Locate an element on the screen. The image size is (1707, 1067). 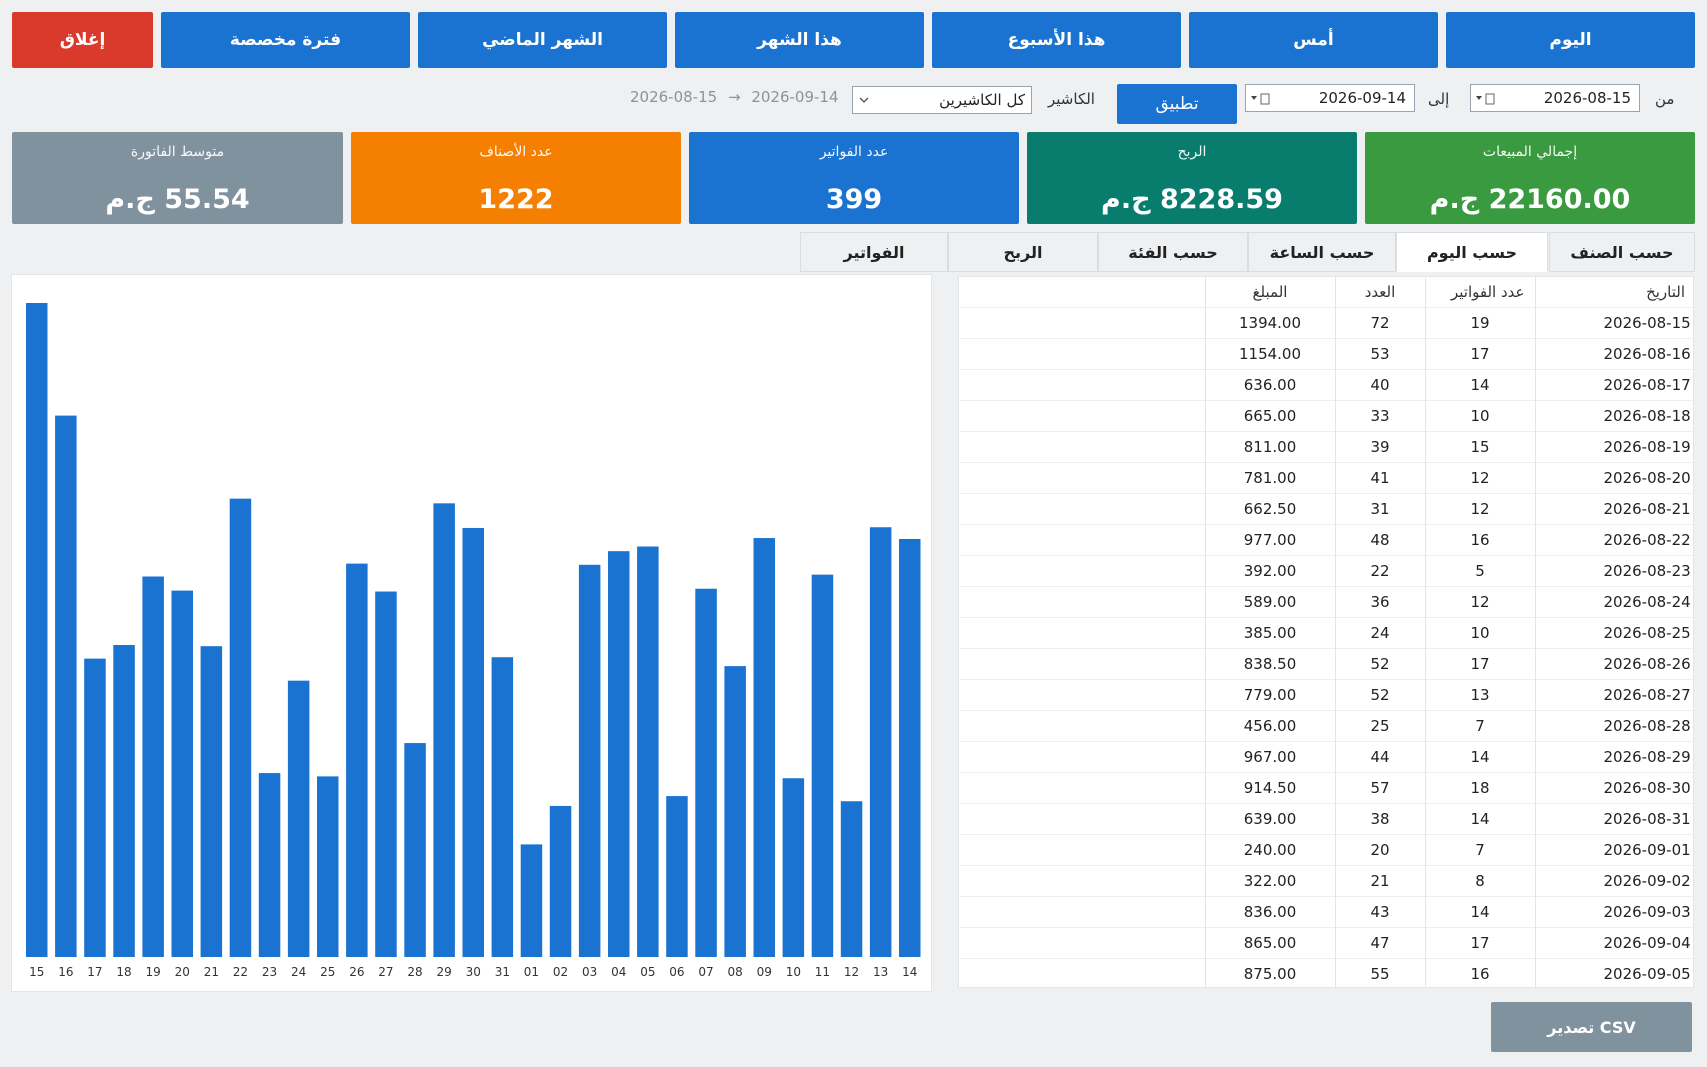
x-tick-label: 28 is located at coordinates (414, 972).